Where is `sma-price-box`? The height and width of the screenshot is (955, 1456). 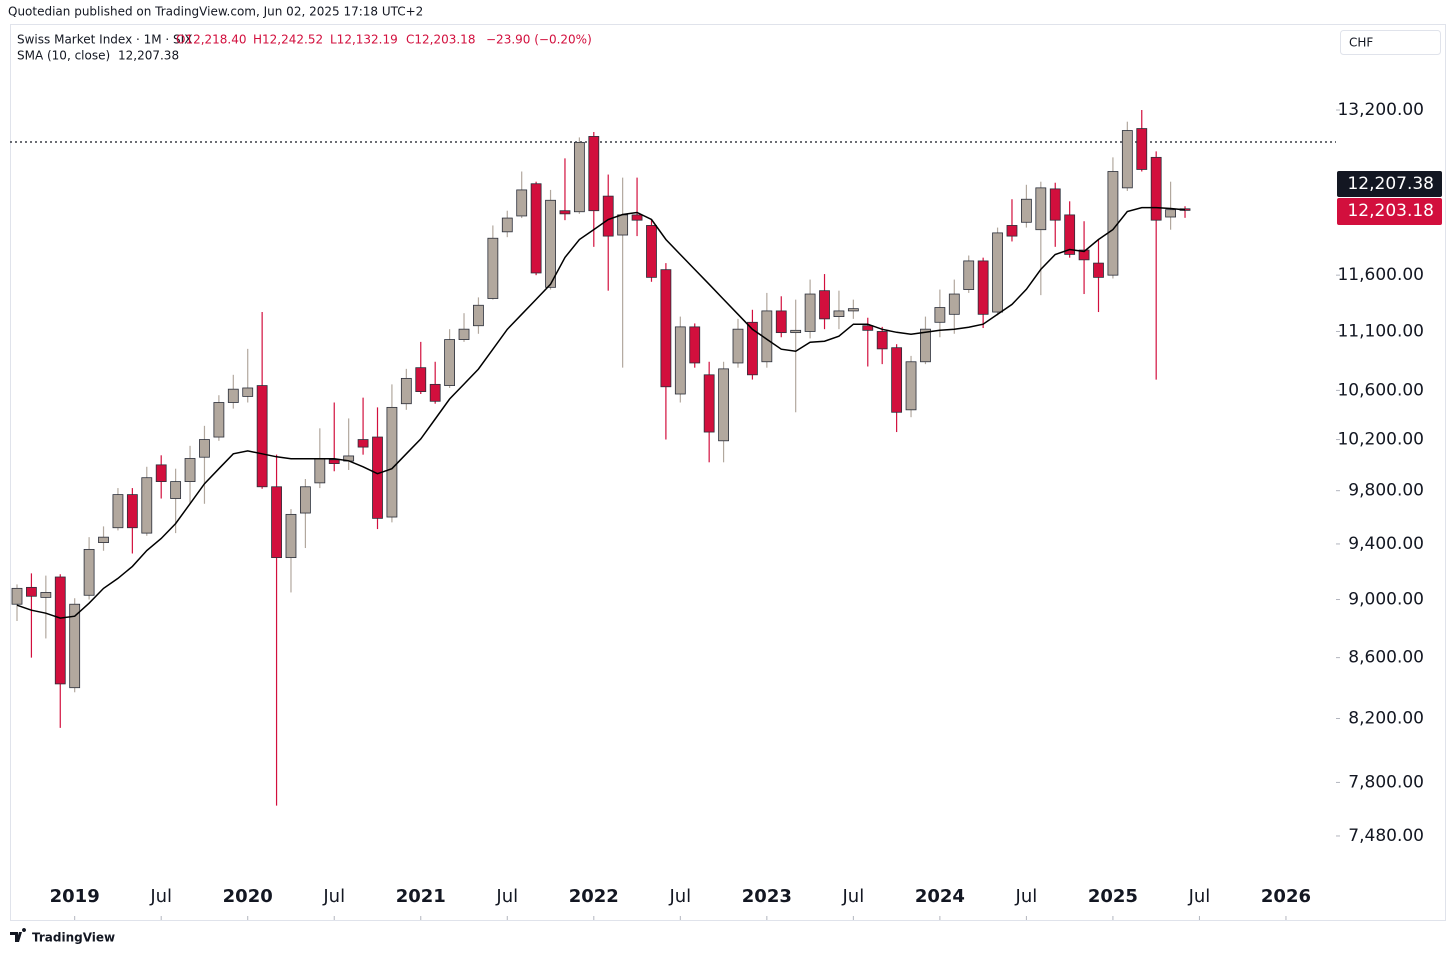 sma-price-box is located at coordinates (1389, 184).